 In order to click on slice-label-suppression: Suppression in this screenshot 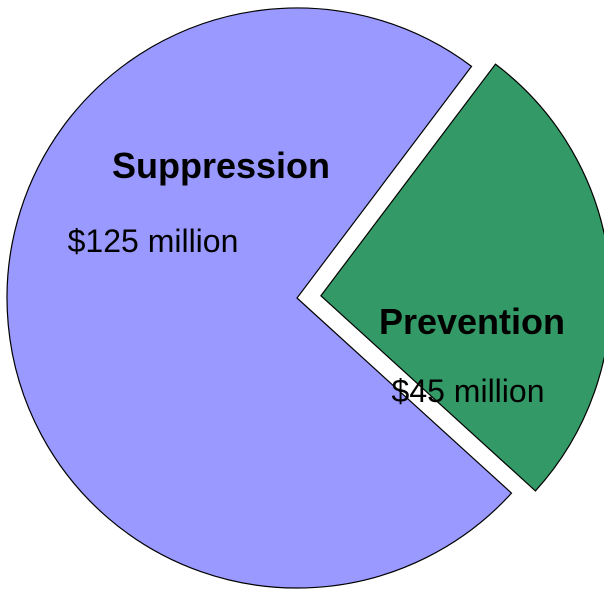, I will do `click(221, 165)`.